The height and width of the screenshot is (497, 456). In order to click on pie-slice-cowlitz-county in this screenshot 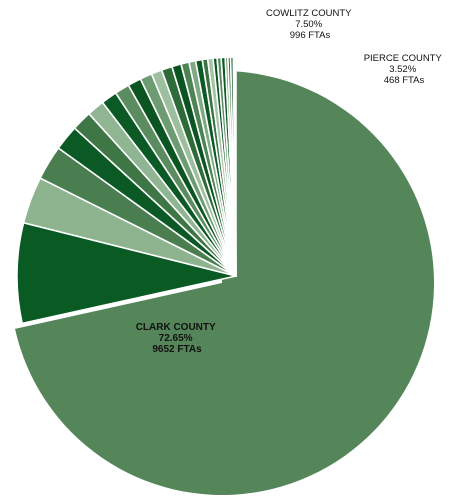, I will do `click(126, 273)`.